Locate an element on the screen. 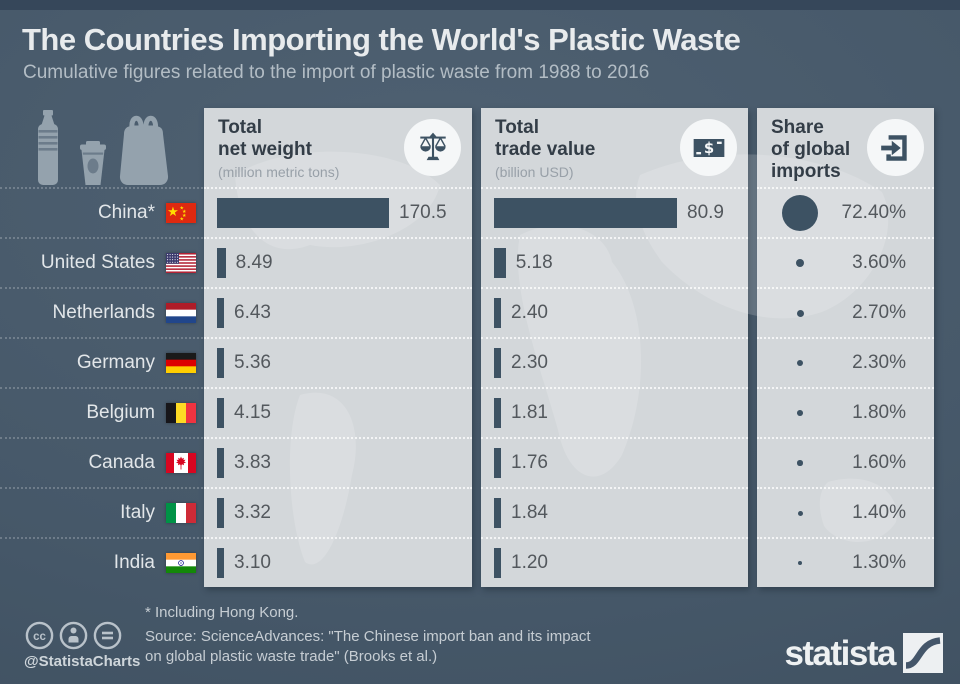 Image resolution: width=960 pixels, height=684 pixels. country-row: Italy is located at coordinates (101, 512).